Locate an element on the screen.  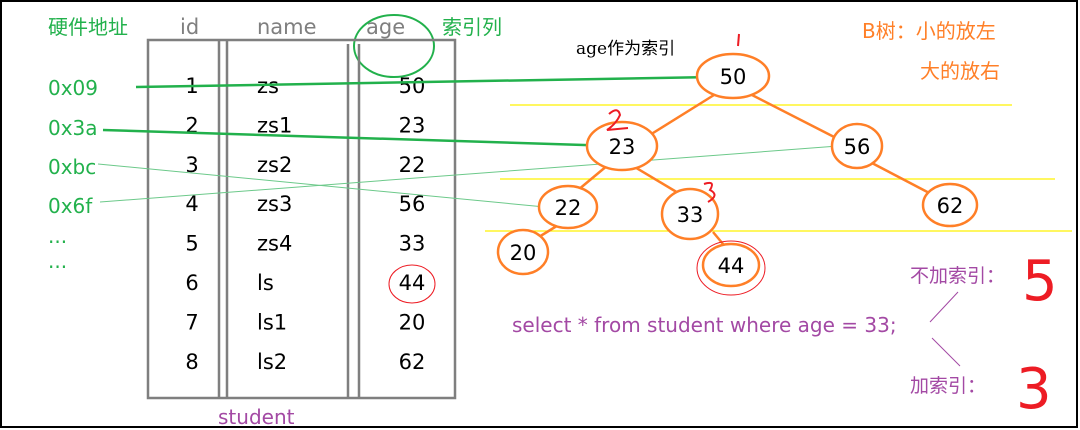
cell-name: zs4 is located at coordinates (274, 244).